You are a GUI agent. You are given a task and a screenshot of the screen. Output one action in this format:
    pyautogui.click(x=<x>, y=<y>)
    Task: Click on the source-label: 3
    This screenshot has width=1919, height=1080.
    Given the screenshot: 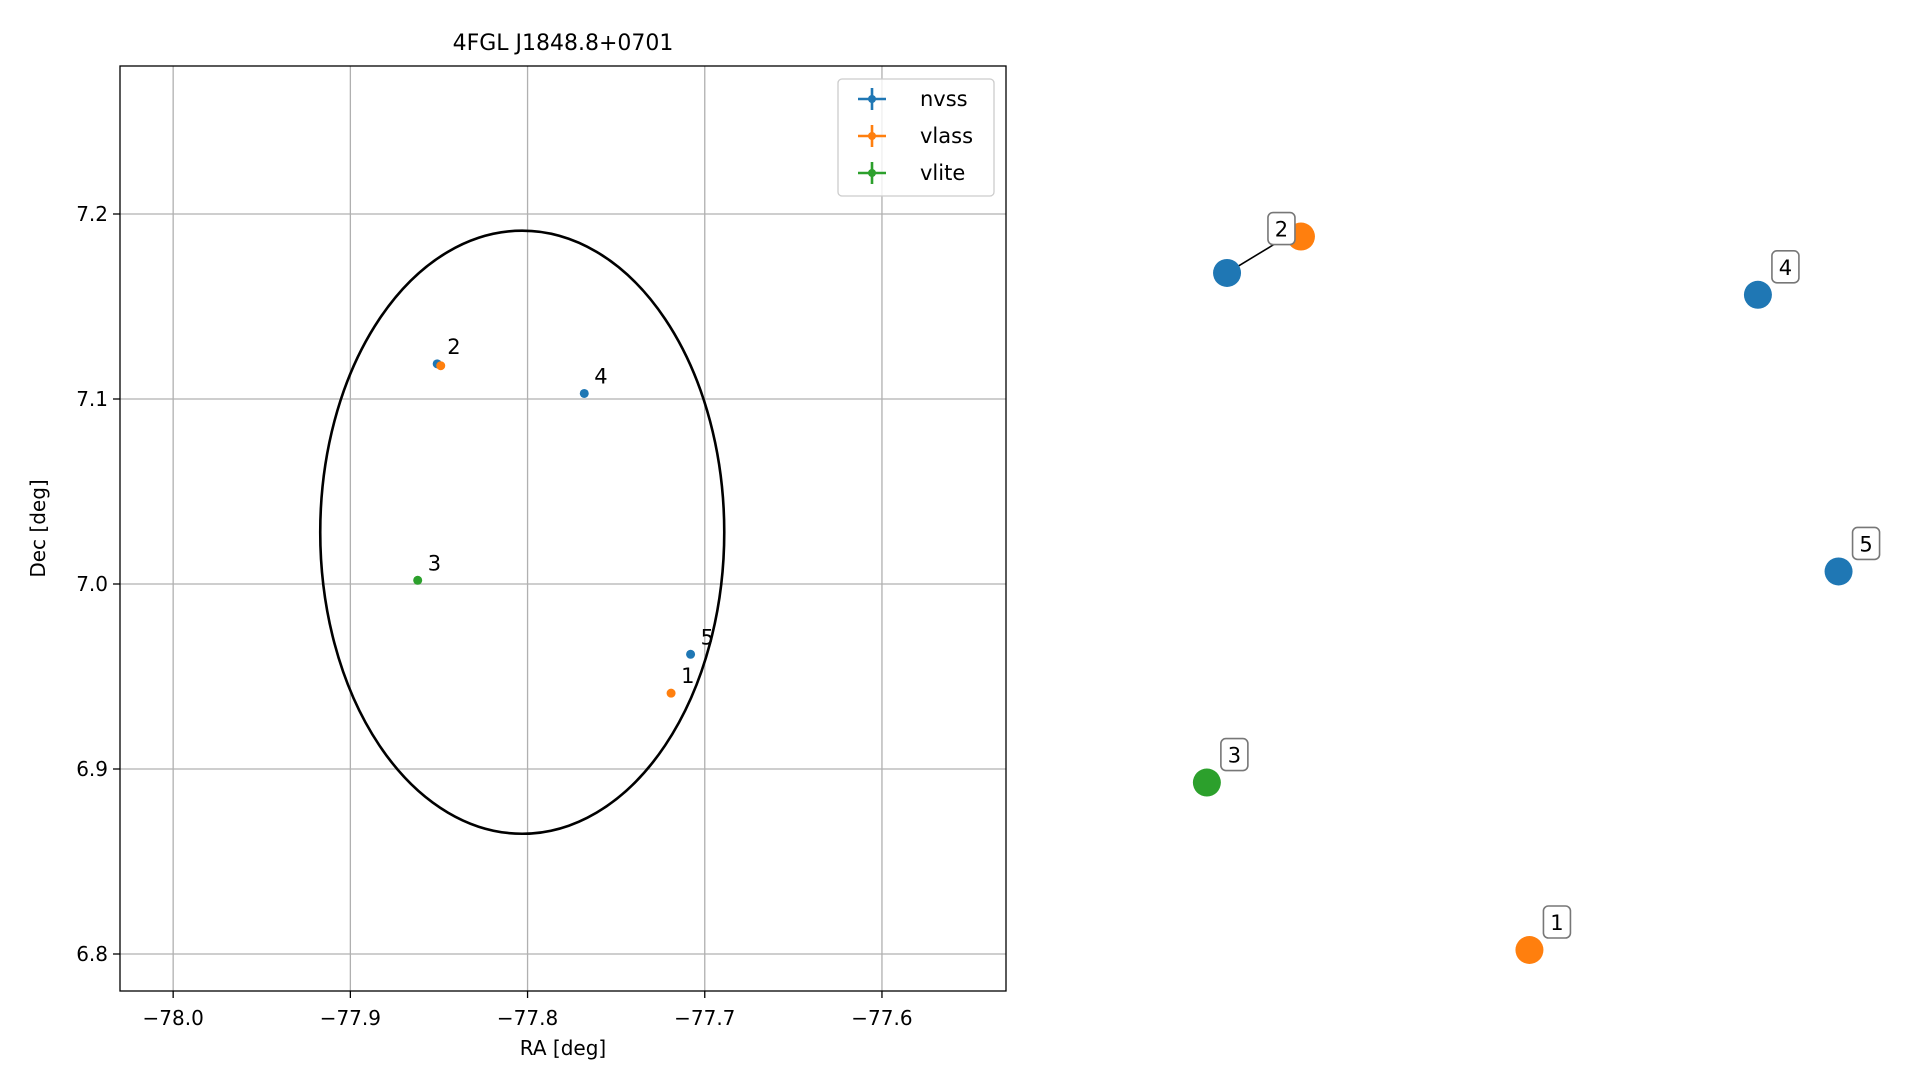 What is the action you would take?
    pyautogui.click(x=1234, y=756)
    